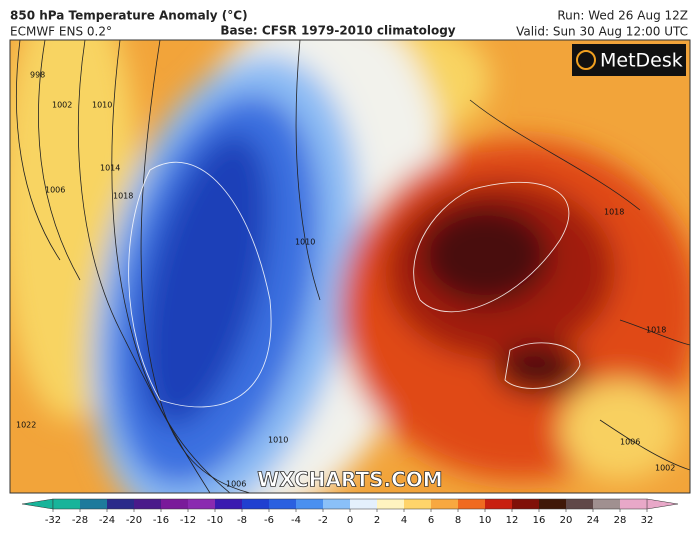  Describe the element at coordinates (110, 168) in the screenshot. I see `isobar-label: 1014` at that location.